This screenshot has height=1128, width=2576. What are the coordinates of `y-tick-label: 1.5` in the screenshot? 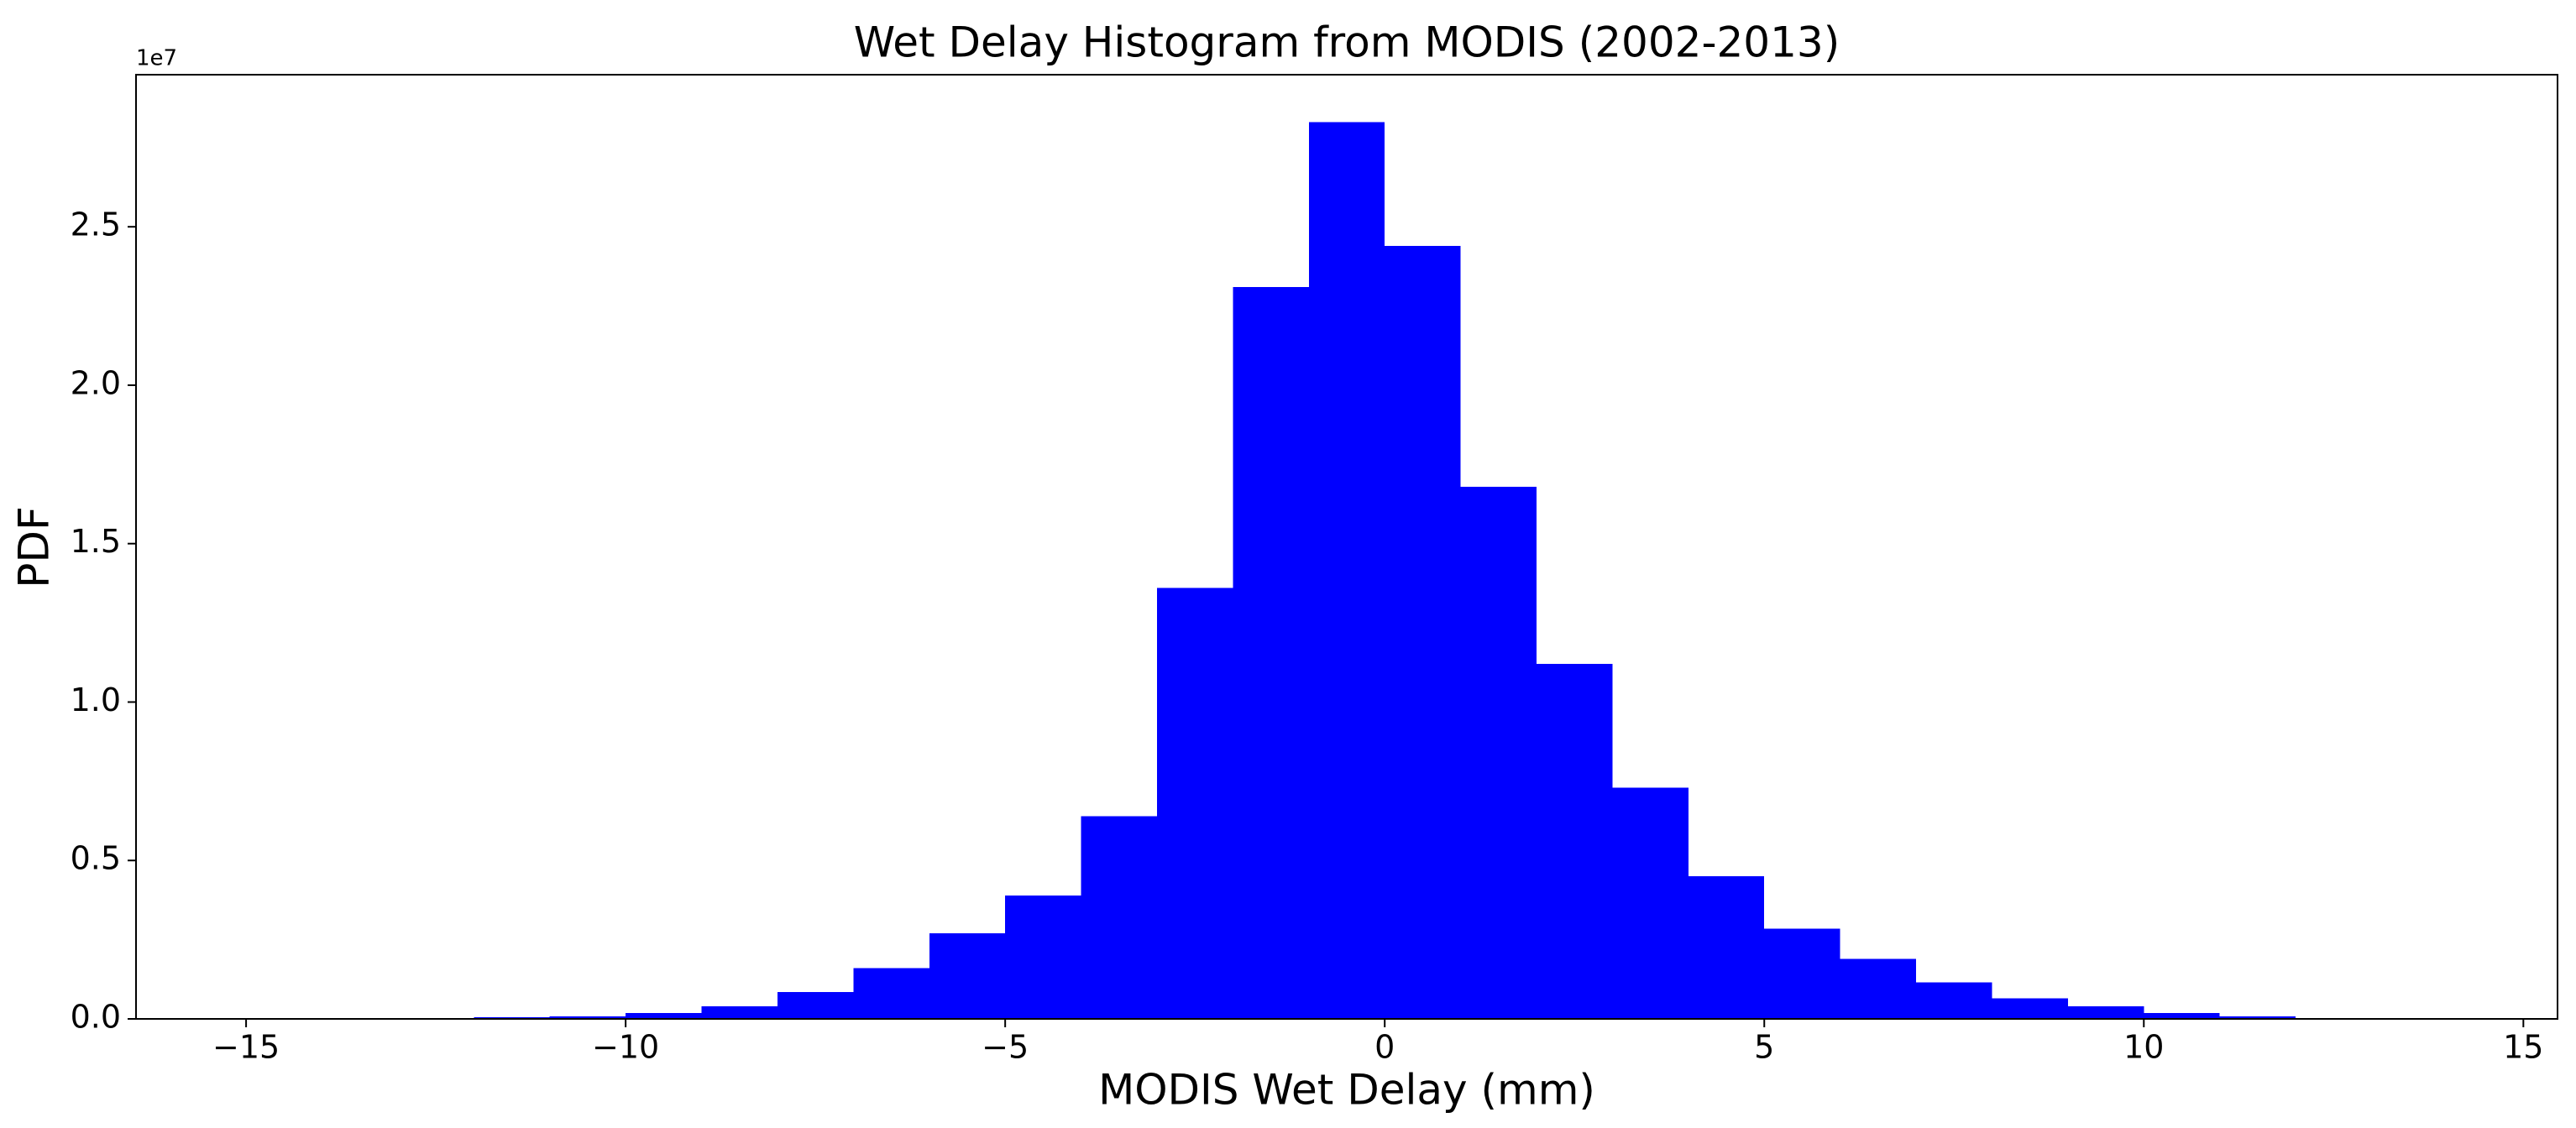 It's located at (96, 541).